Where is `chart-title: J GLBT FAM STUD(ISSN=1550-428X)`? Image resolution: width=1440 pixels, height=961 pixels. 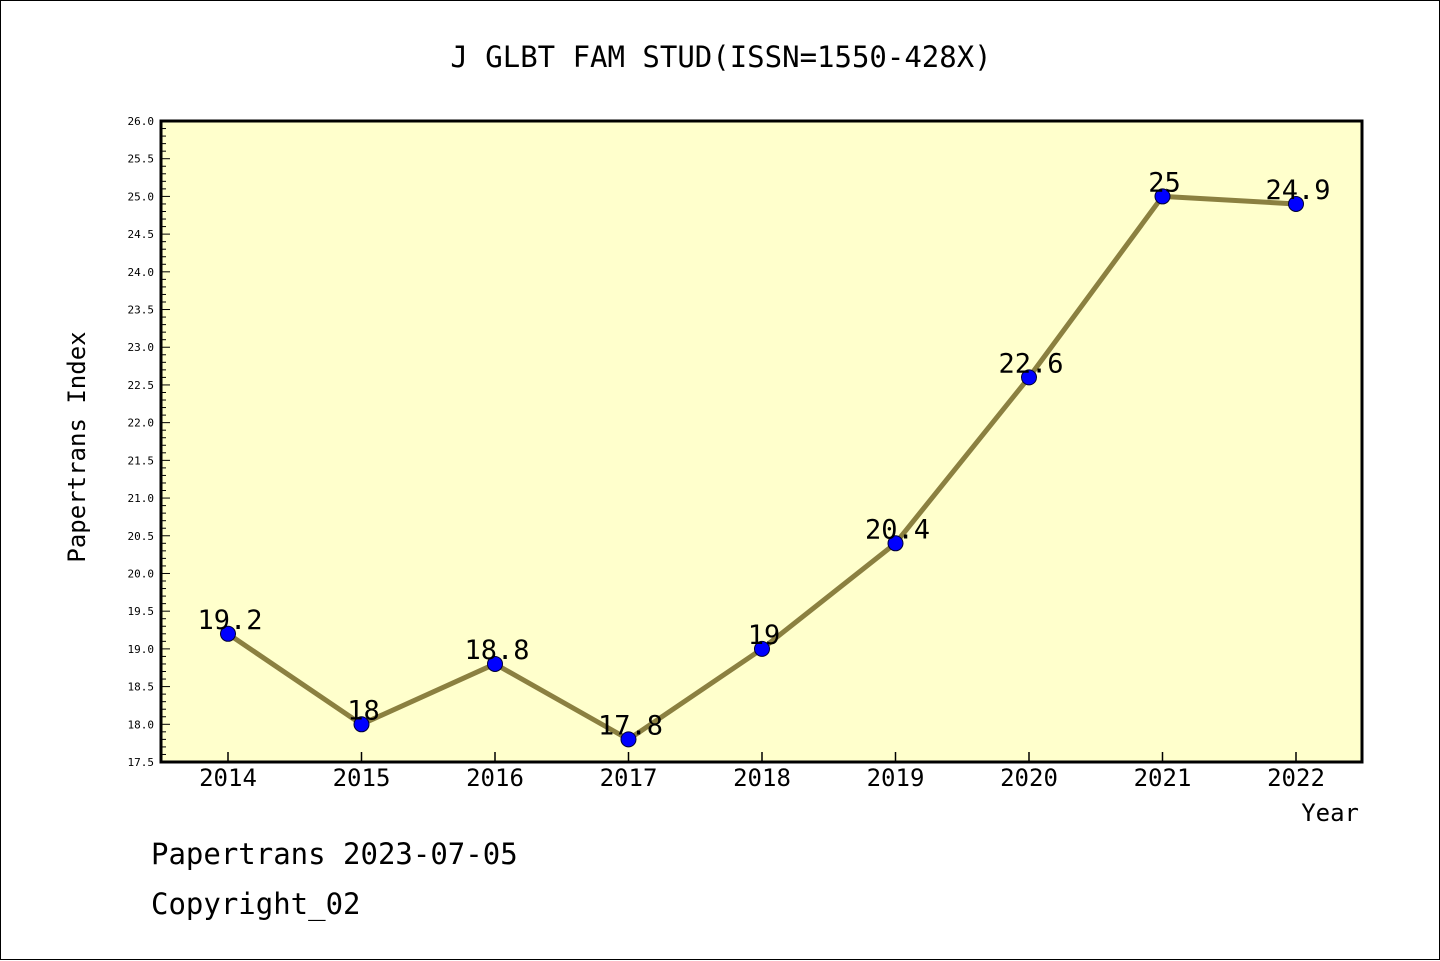
chart-title: J GLBT FAM STUD(ISSN=1550-428X) is located at coordinates (720, 57).